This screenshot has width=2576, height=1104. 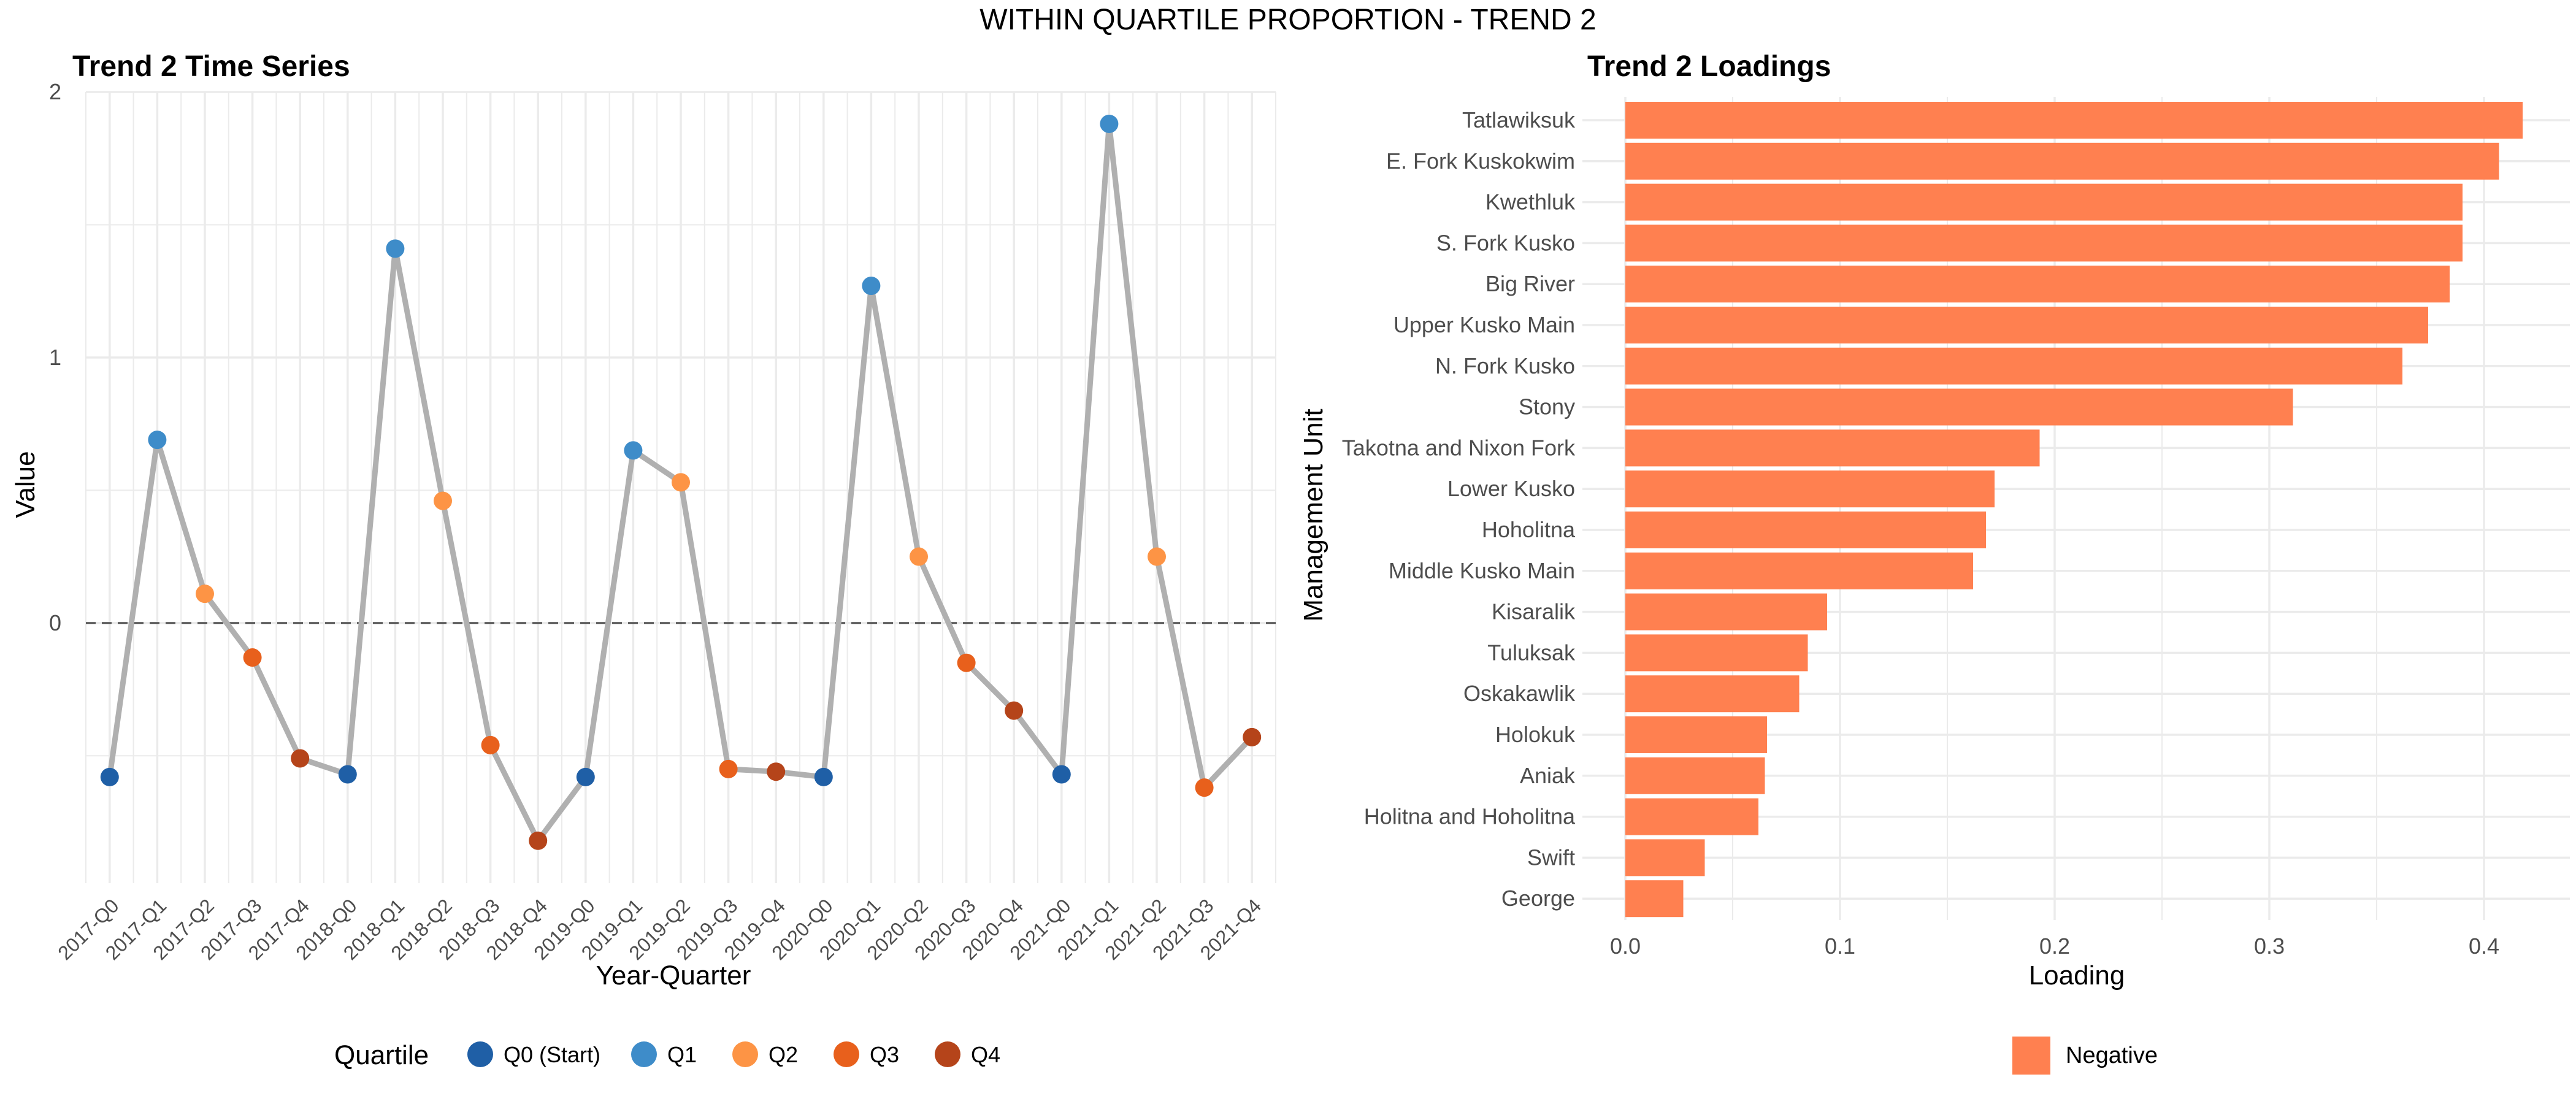 I want to click on figure-title: WITHIN QUARTILE PROPORTION - TREND 2, so click(x=1287, y=20).